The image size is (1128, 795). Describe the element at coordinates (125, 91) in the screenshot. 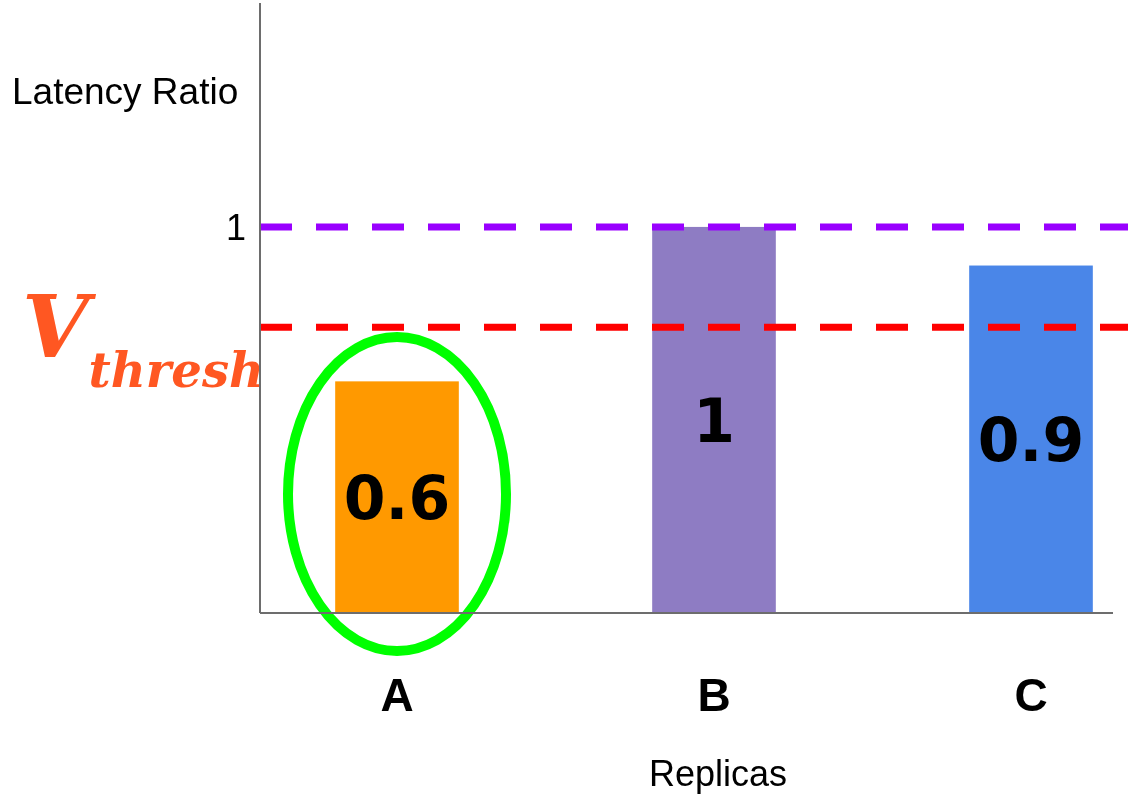

I see `y-axis-title: Latency Ratio` at that location.